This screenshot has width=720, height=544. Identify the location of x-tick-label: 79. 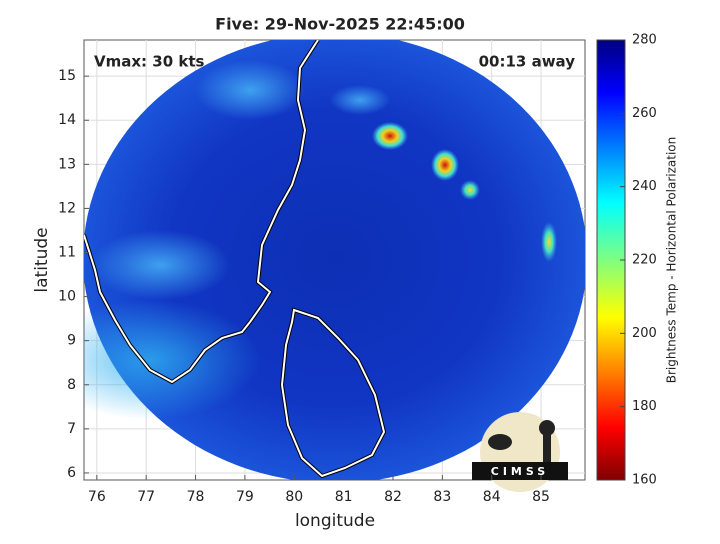
(245, 497).